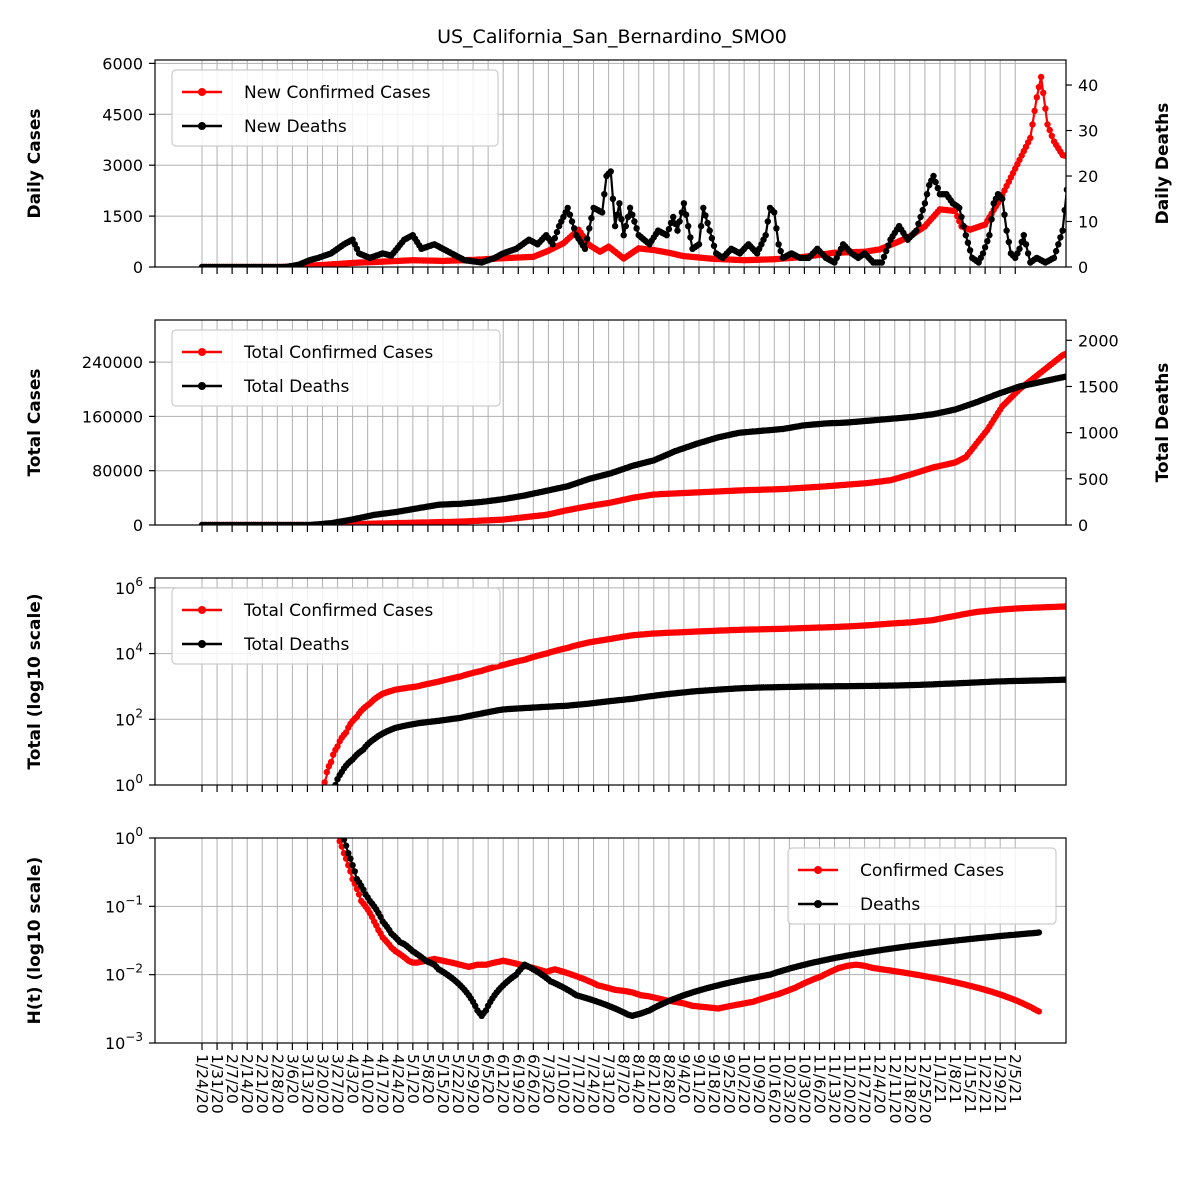 Image resolution: width=1200 pixels, height=1200 pixels. Describe the element at coordinates (744, 1084) in the screenshot. I see `x-tick-label: 10/2/20` at that location.